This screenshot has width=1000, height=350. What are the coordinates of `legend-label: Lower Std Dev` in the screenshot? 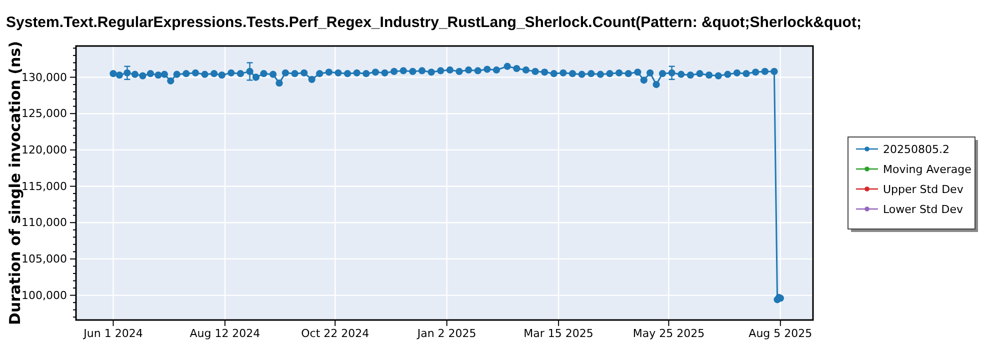 It's located at (923, 209).